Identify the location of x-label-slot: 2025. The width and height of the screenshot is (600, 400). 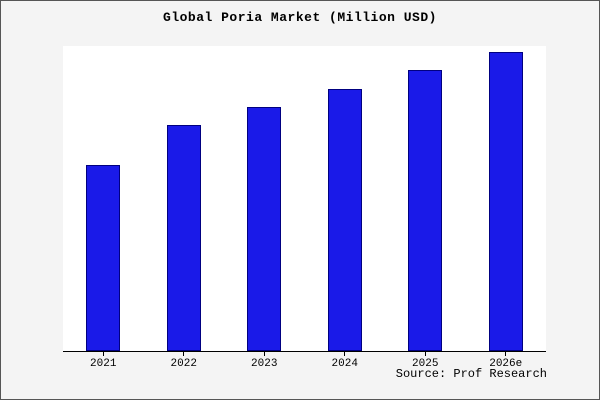
(425, 361).